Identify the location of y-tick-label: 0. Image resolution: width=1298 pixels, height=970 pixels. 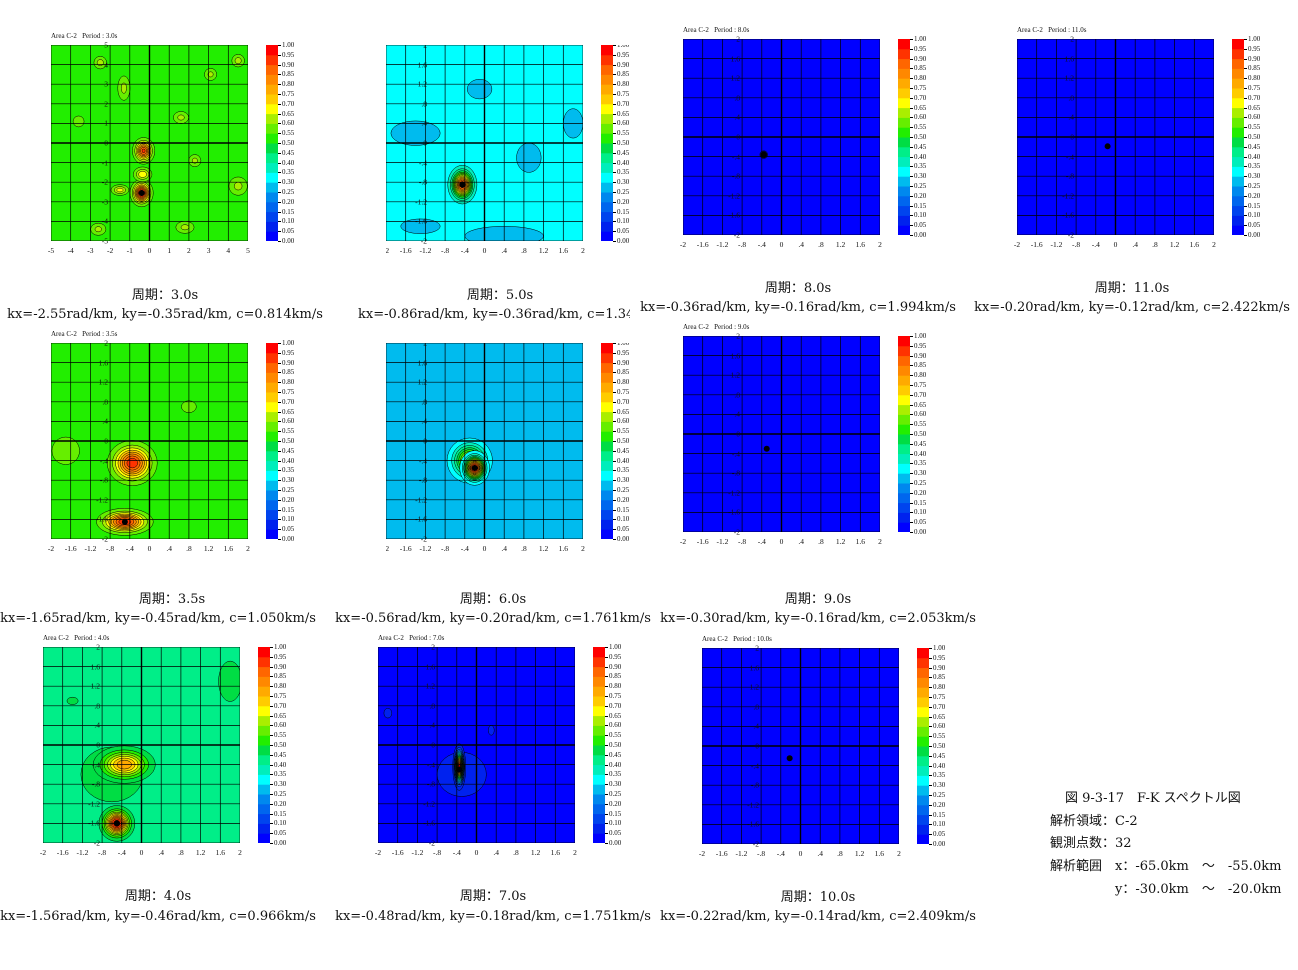
(425, 441).